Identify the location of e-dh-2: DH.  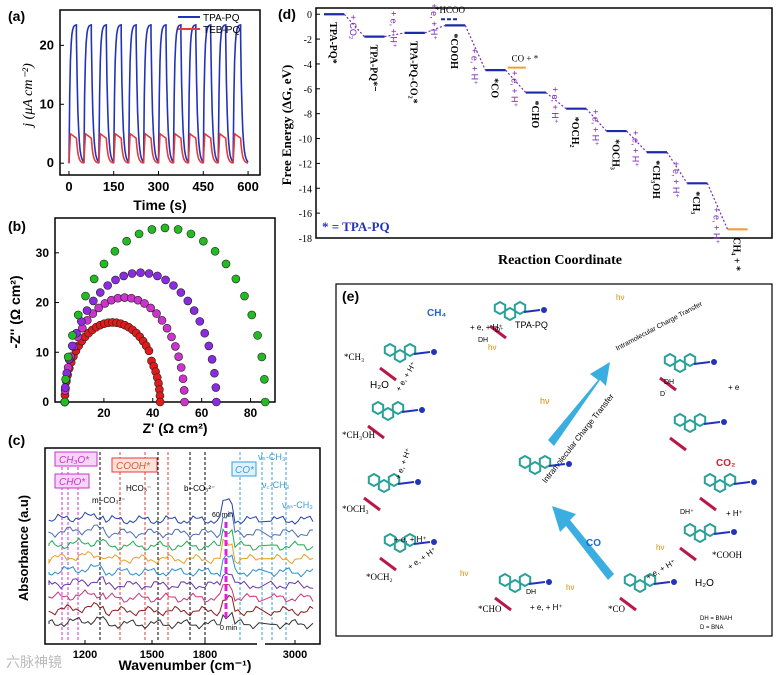
(669, 382).